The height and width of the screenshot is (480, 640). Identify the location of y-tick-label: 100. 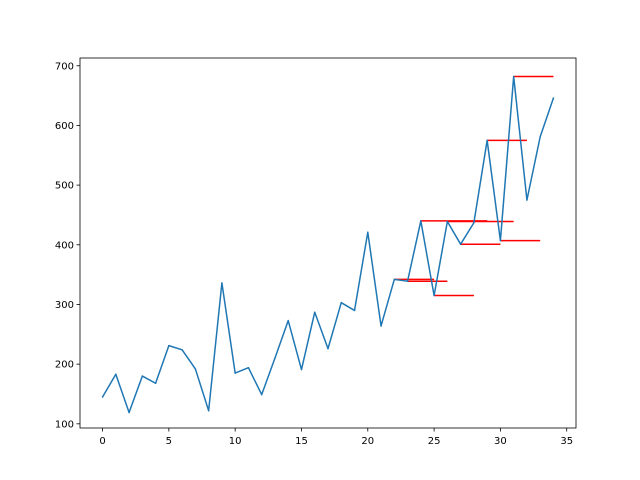
(64, 424).